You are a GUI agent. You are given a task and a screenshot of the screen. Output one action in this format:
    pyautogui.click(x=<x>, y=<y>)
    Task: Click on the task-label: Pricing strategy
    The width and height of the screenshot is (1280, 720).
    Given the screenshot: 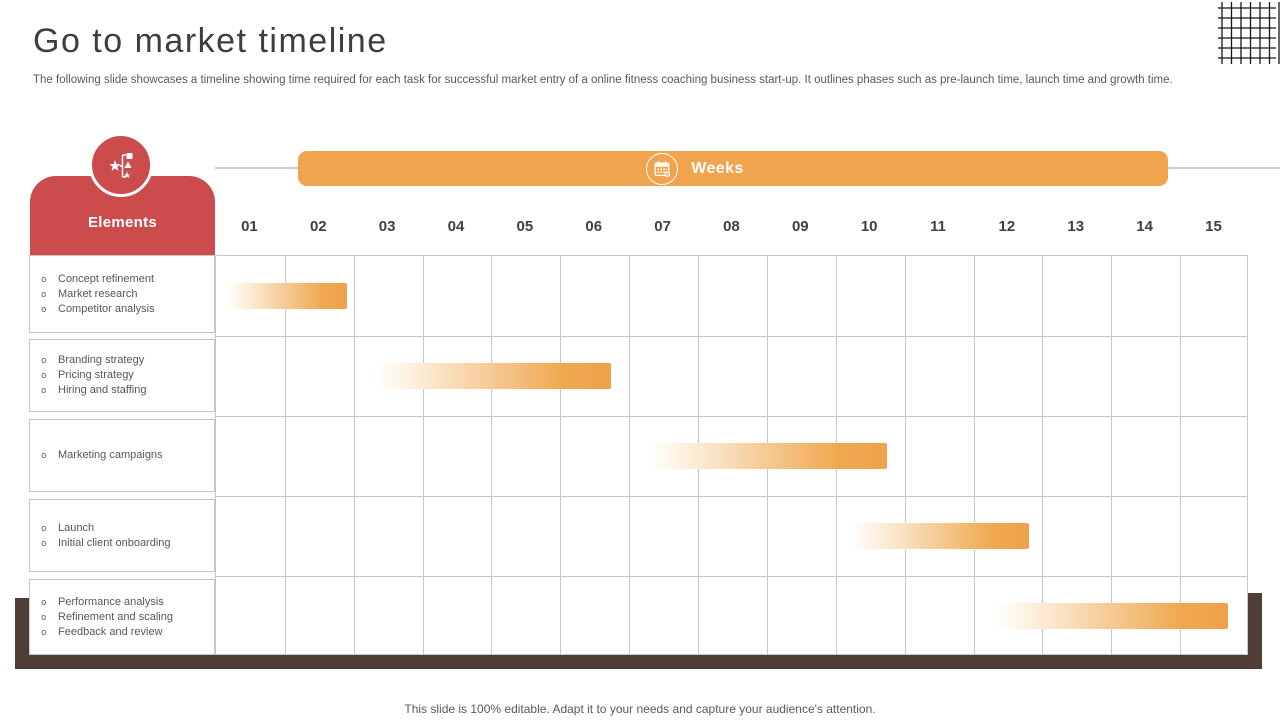 What is the action you would take?
    pyautogui.click(x=96, y=375)
    